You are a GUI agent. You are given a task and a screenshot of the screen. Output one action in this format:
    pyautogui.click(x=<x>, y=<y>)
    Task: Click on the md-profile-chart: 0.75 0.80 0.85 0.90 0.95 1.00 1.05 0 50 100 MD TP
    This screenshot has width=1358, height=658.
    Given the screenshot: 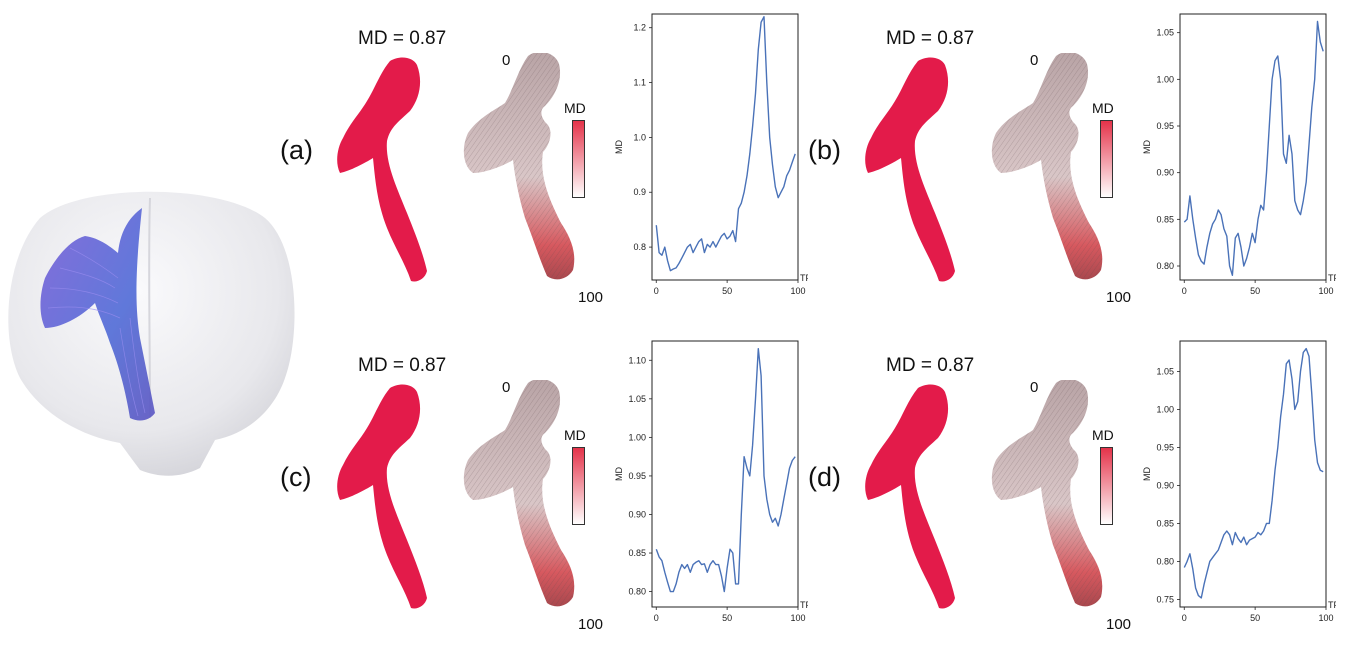 What is the action you would take?
    pyautogui.click(x=1239, y=481)
    